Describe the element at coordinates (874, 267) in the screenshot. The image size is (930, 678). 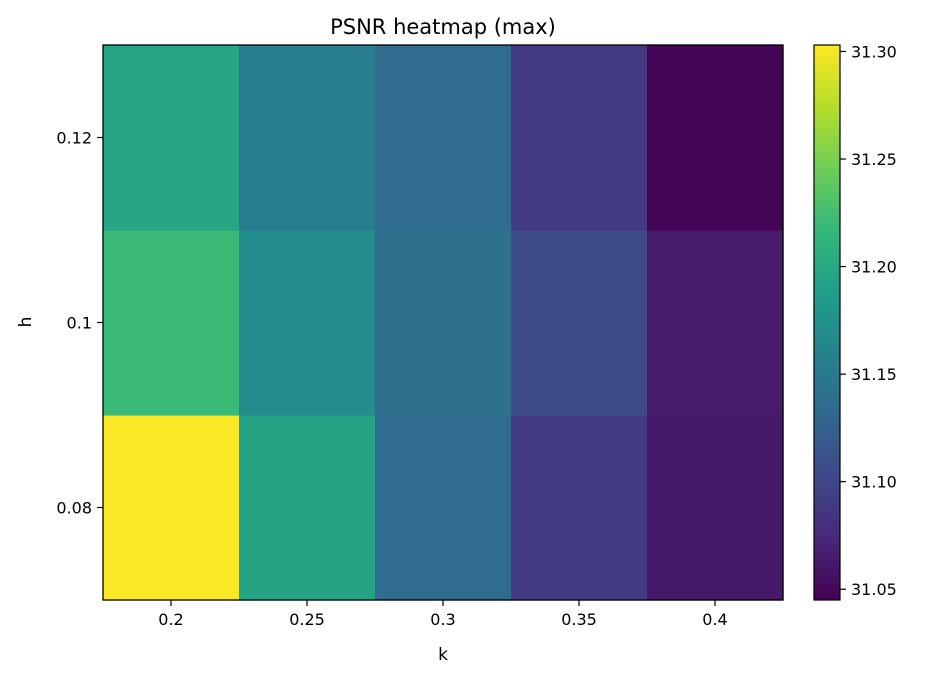
I see `colorbar-tick-label: 31.20` at that location.